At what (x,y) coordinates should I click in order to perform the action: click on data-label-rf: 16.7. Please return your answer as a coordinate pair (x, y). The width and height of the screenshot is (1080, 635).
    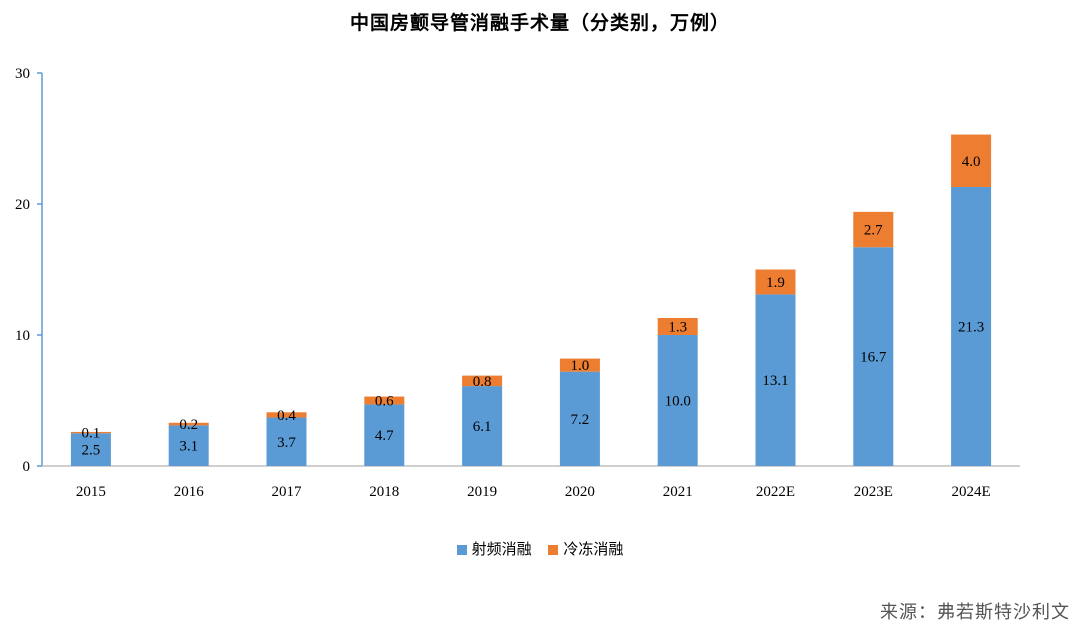
    Looking at the image, I should click on (873, 358).